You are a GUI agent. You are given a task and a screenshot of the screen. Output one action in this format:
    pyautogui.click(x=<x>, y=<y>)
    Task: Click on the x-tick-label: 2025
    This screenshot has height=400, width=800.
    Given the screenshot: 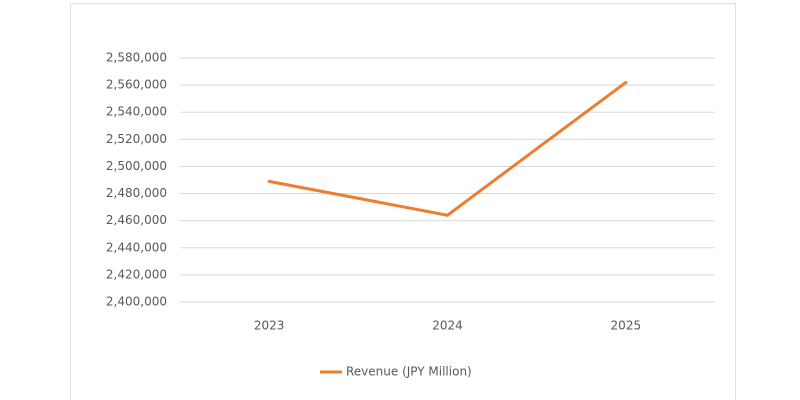 What is the action you would take?
    pyautogui.click(x=626, y=326)
    